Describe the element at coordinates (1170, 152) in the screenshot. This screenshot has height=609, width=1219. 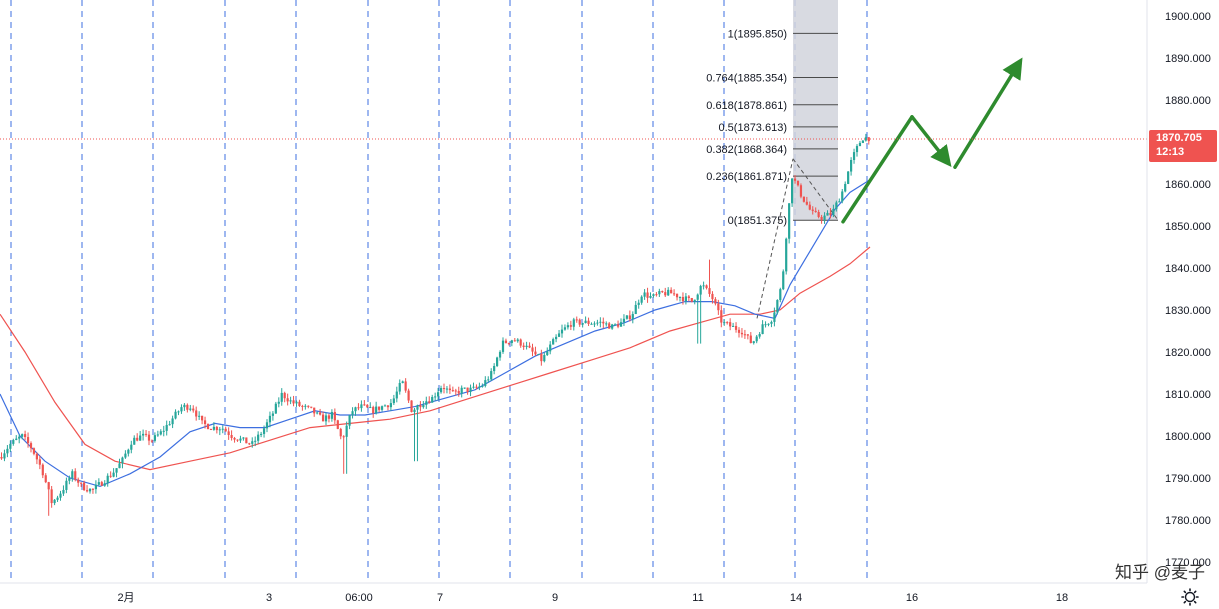
I see `bar-countdown: 12:13` at that location.